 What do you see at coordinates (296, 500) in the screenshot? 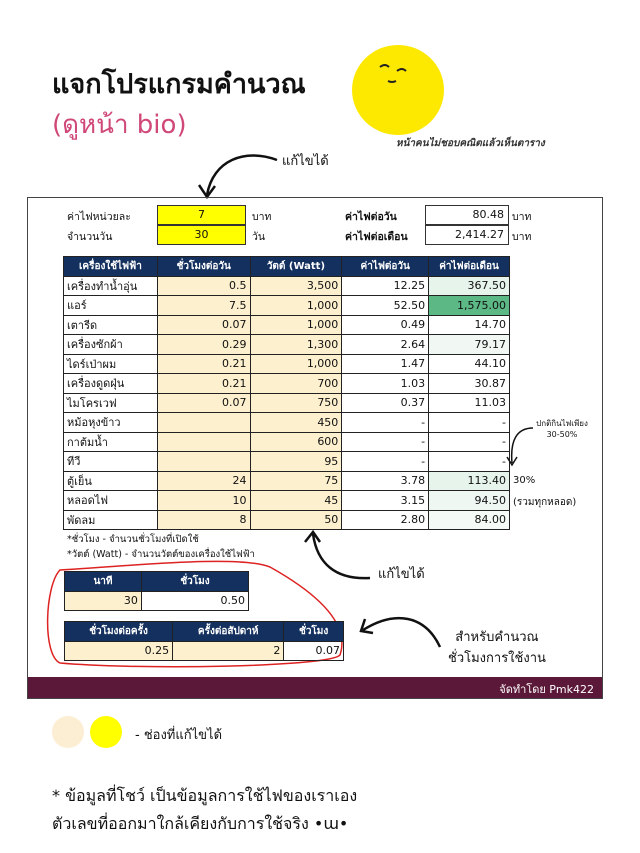
I see `watt: 45` at bounding box center [296, 500].